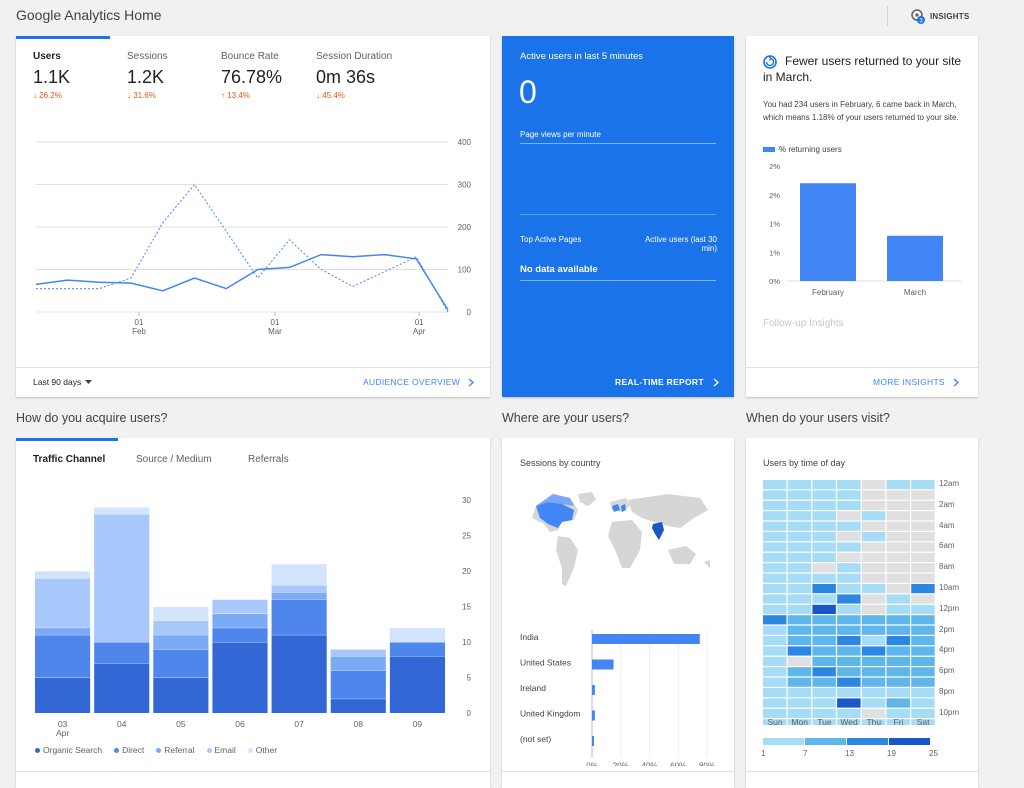  Describe the element at coordinates (947, 504) in the screenshot. I see `hour-label: 2am` at that location.